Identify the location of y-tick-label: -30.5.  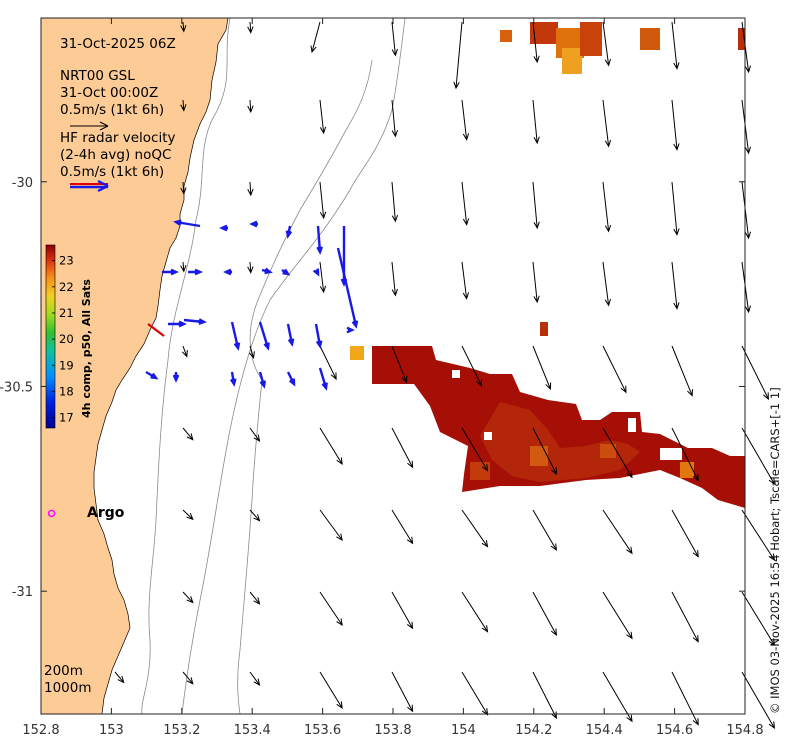
(16, 387).